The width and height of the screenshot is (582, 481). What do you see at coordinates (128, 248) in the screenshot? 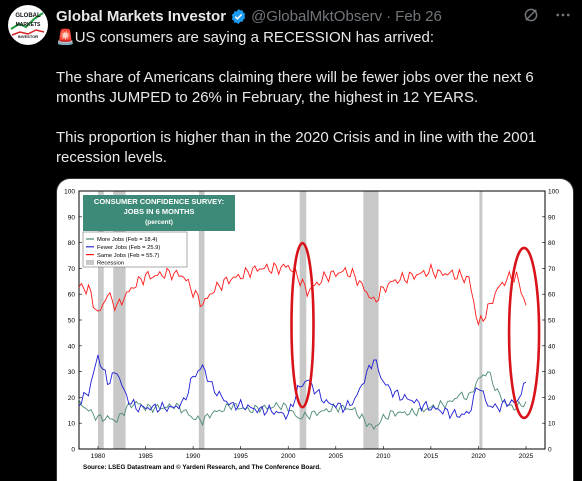
I see `legend-label-1: Fewer Jobs (Feb = 25.9)` at bounding box center [128, 248].